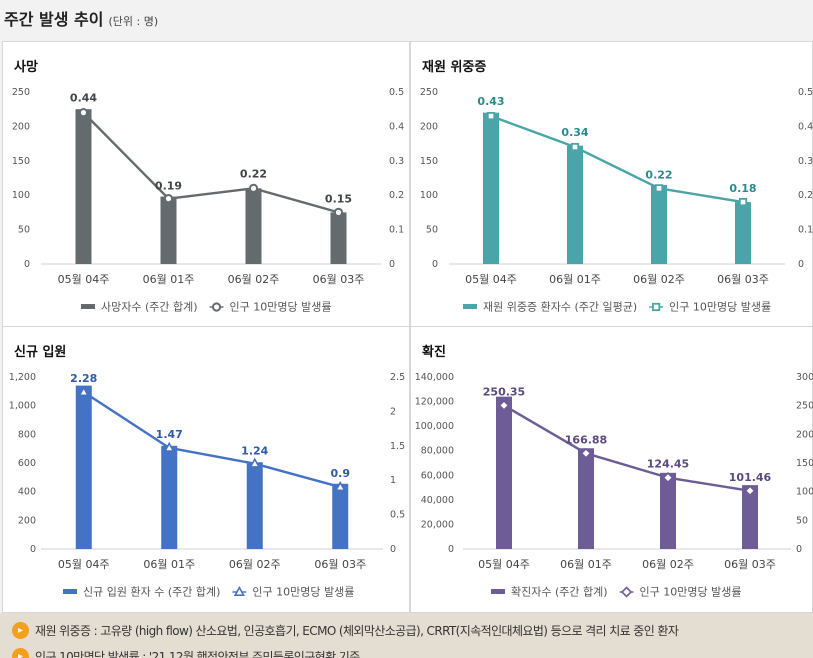  Describe the element at coordinates (805, 126) in the screenshot. I see `y-right-tick-label: 0.4` at that location.